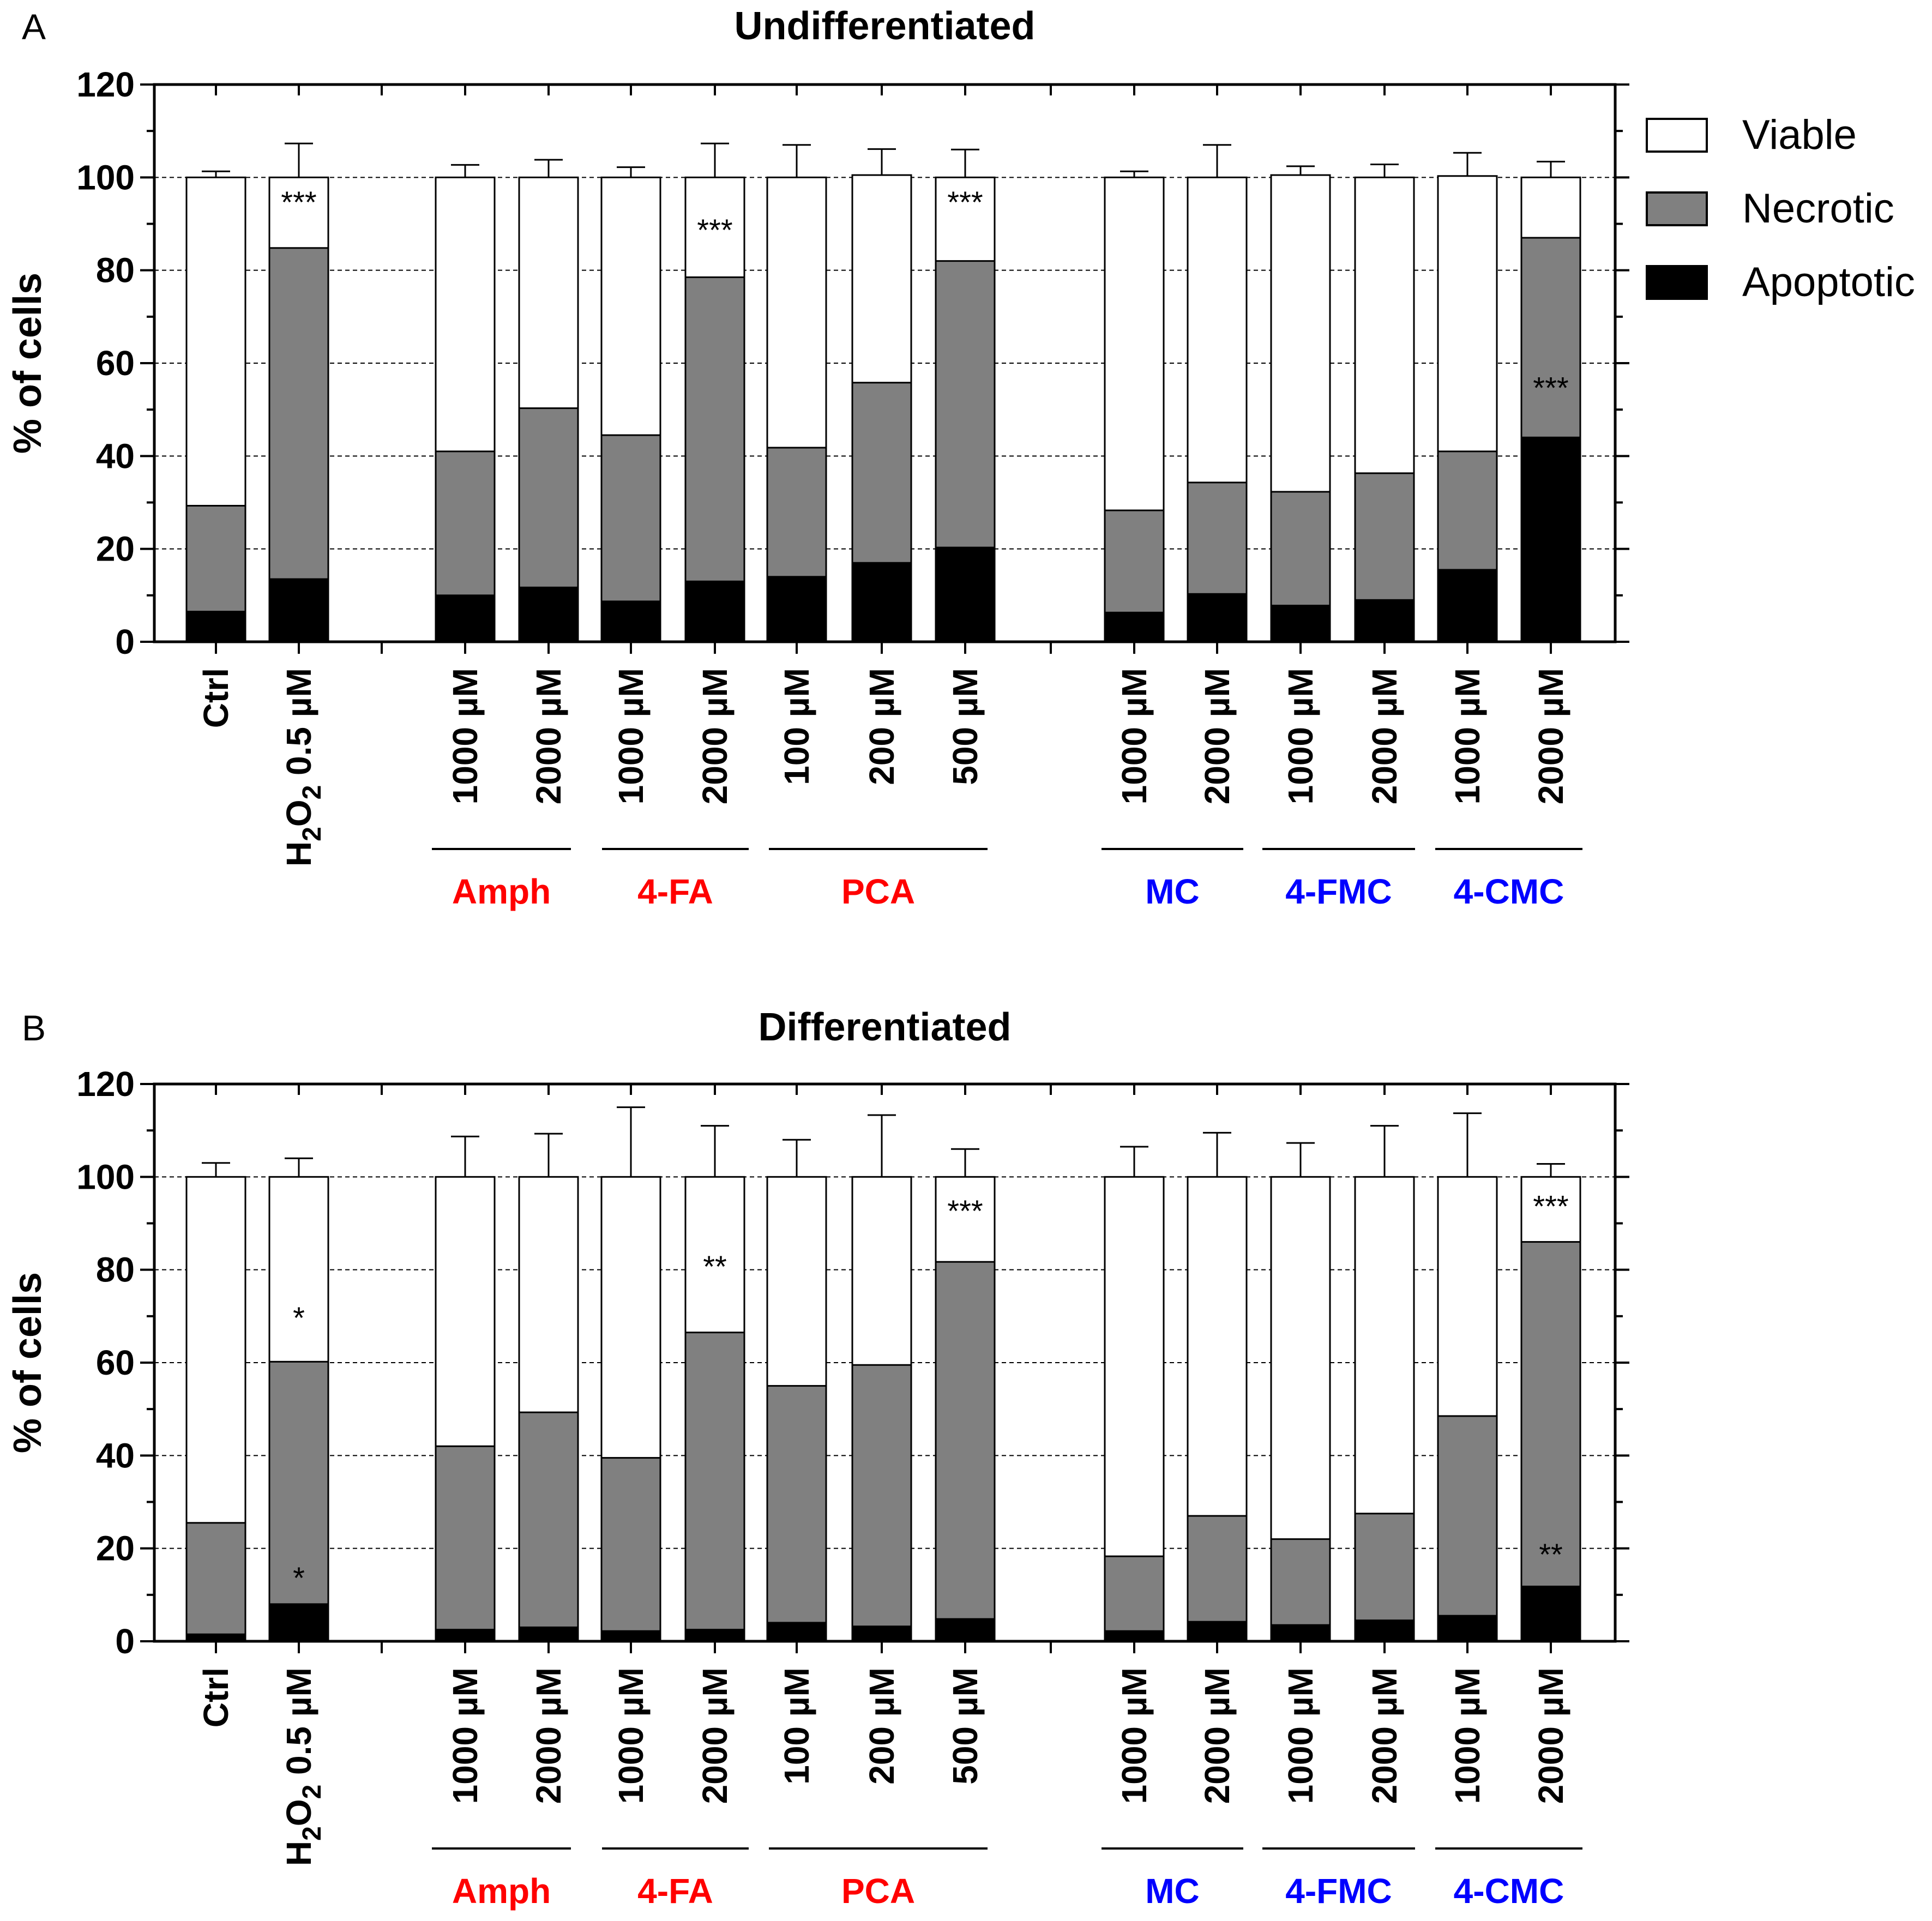 The width and height of the screenshot is (1932, 1921). I want to click on panel-title: Undifferentiated, so click(884, 26).